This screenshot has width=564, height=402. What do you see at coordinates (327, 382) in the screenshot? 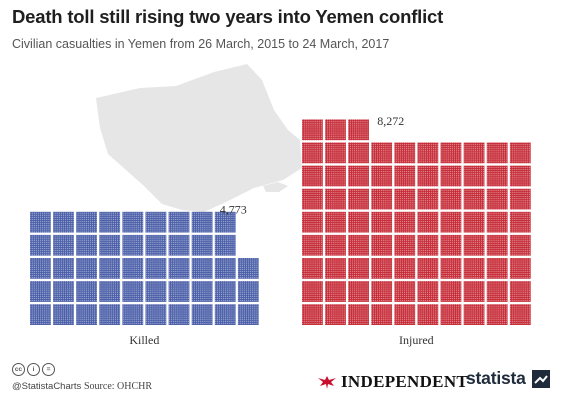
I see `eagle-icon` at bounding box center [327, 382].